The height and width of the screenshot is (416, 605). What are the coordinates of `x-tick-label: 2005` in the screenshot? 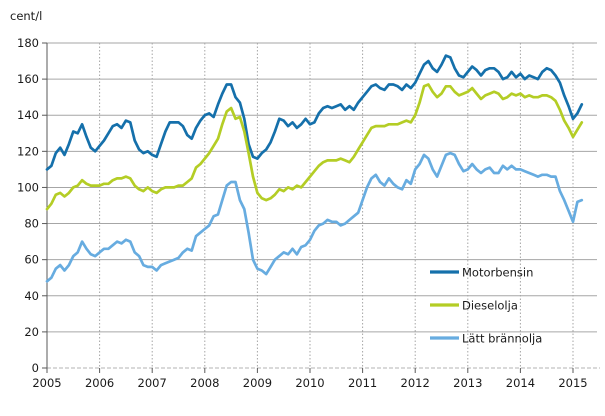 It's located at (46, 383).